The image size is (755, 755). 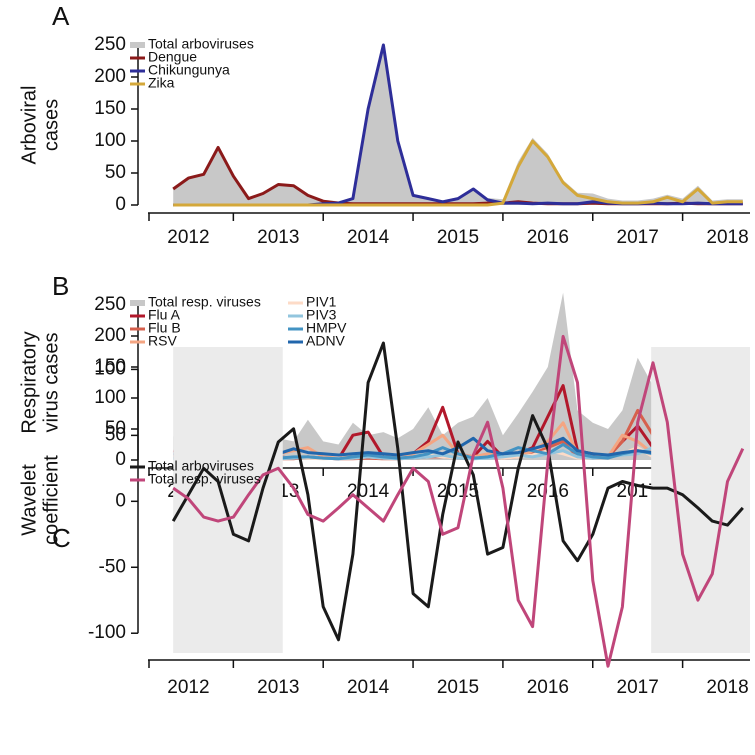 What do you see at coordinates (172, 57) in the screenshot?
I see `legend-label: Dengue` at bounding box center [172, 57].